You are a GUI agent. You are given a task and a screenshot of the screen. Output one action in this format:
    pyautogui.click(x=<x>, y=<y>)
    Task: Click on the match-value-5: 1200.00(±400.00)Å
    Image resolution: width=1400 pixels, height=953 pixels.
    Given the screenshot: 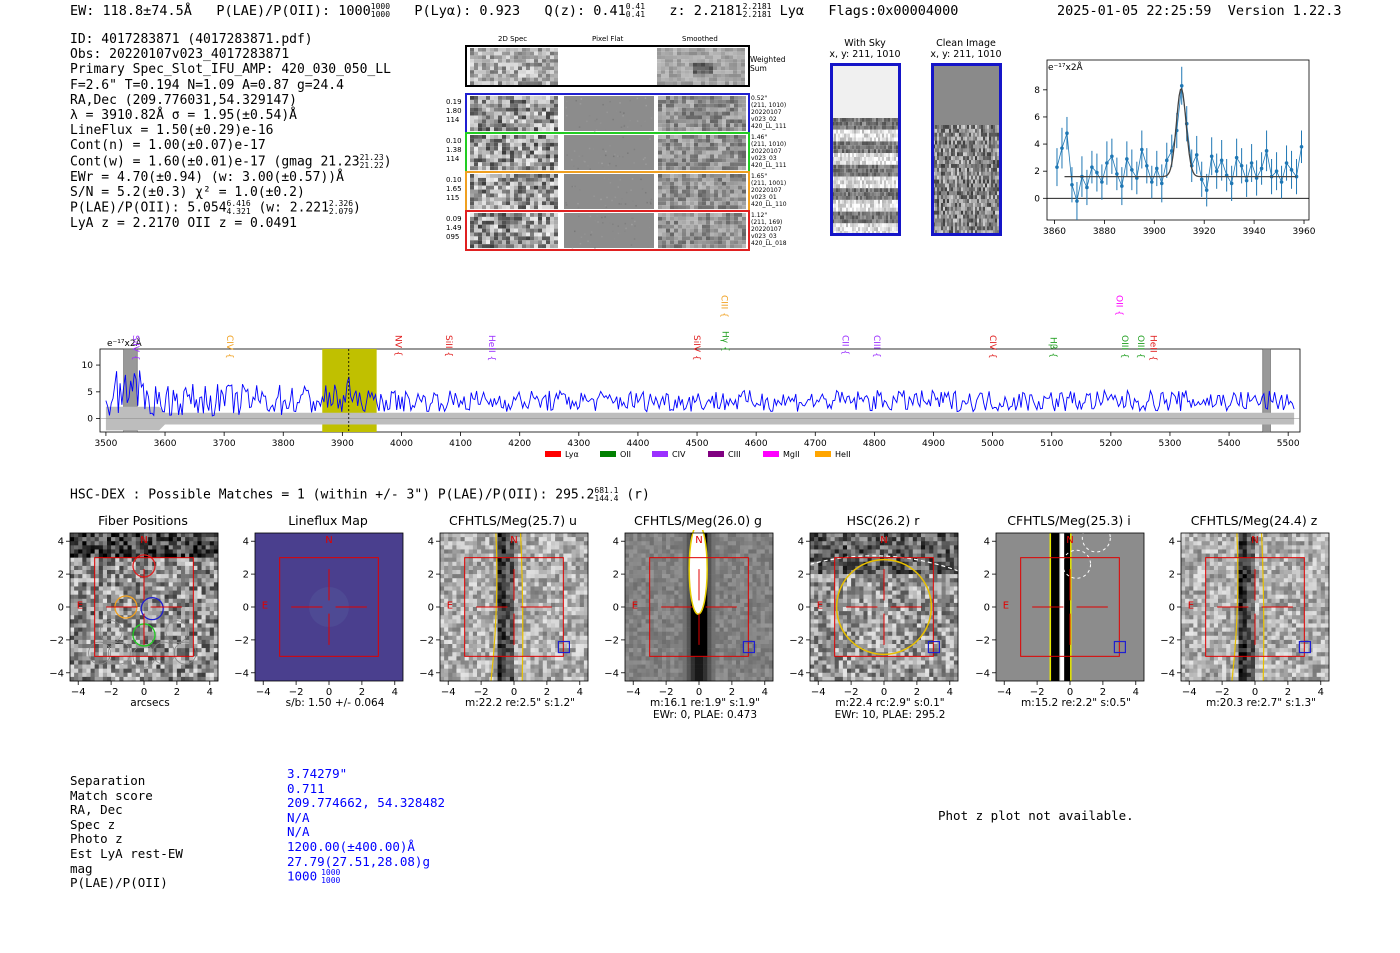 What is the action you would take?
    pyautogui.click(x=351, y=846)
    